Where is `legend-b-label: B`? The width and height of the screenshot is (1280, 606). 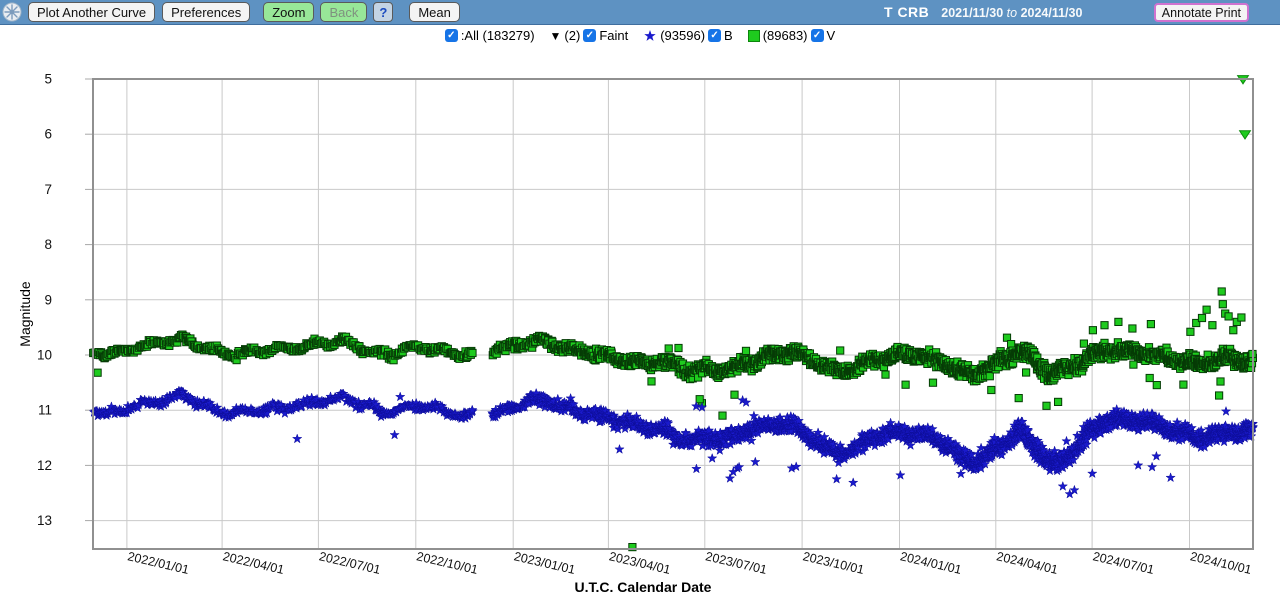 legend-b-label: B is located at coordinates (728, 35).